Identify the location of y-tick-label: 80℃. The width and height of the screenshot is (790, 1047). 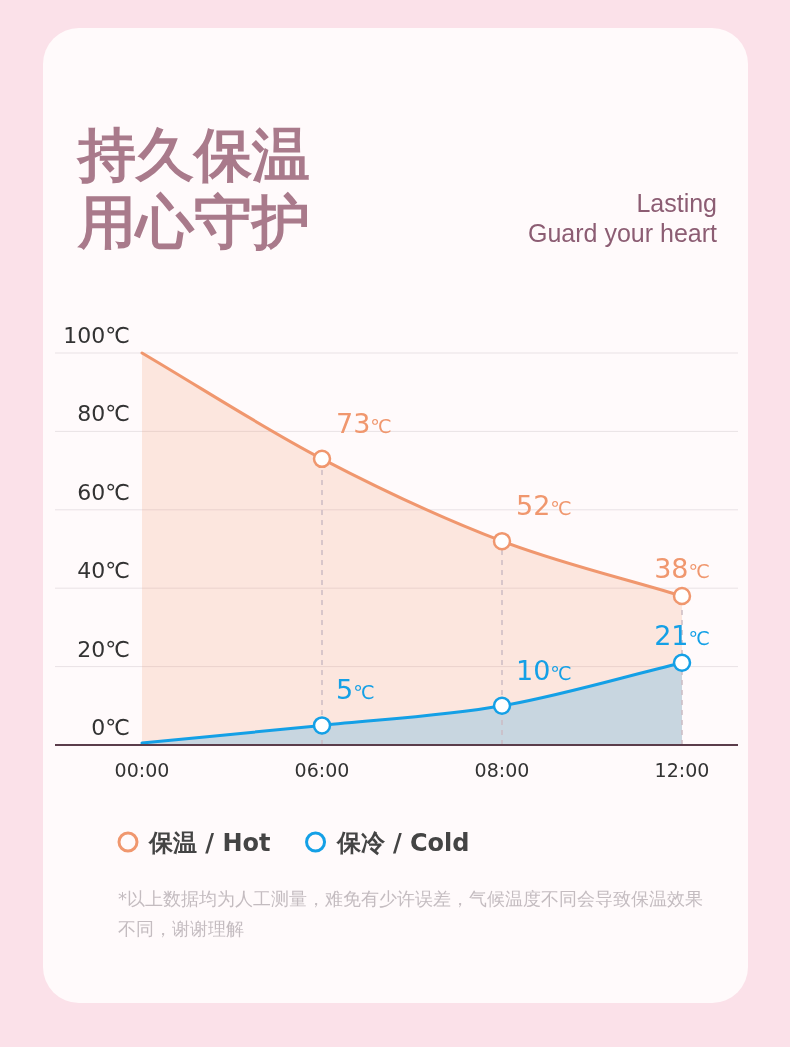
(103, 414).